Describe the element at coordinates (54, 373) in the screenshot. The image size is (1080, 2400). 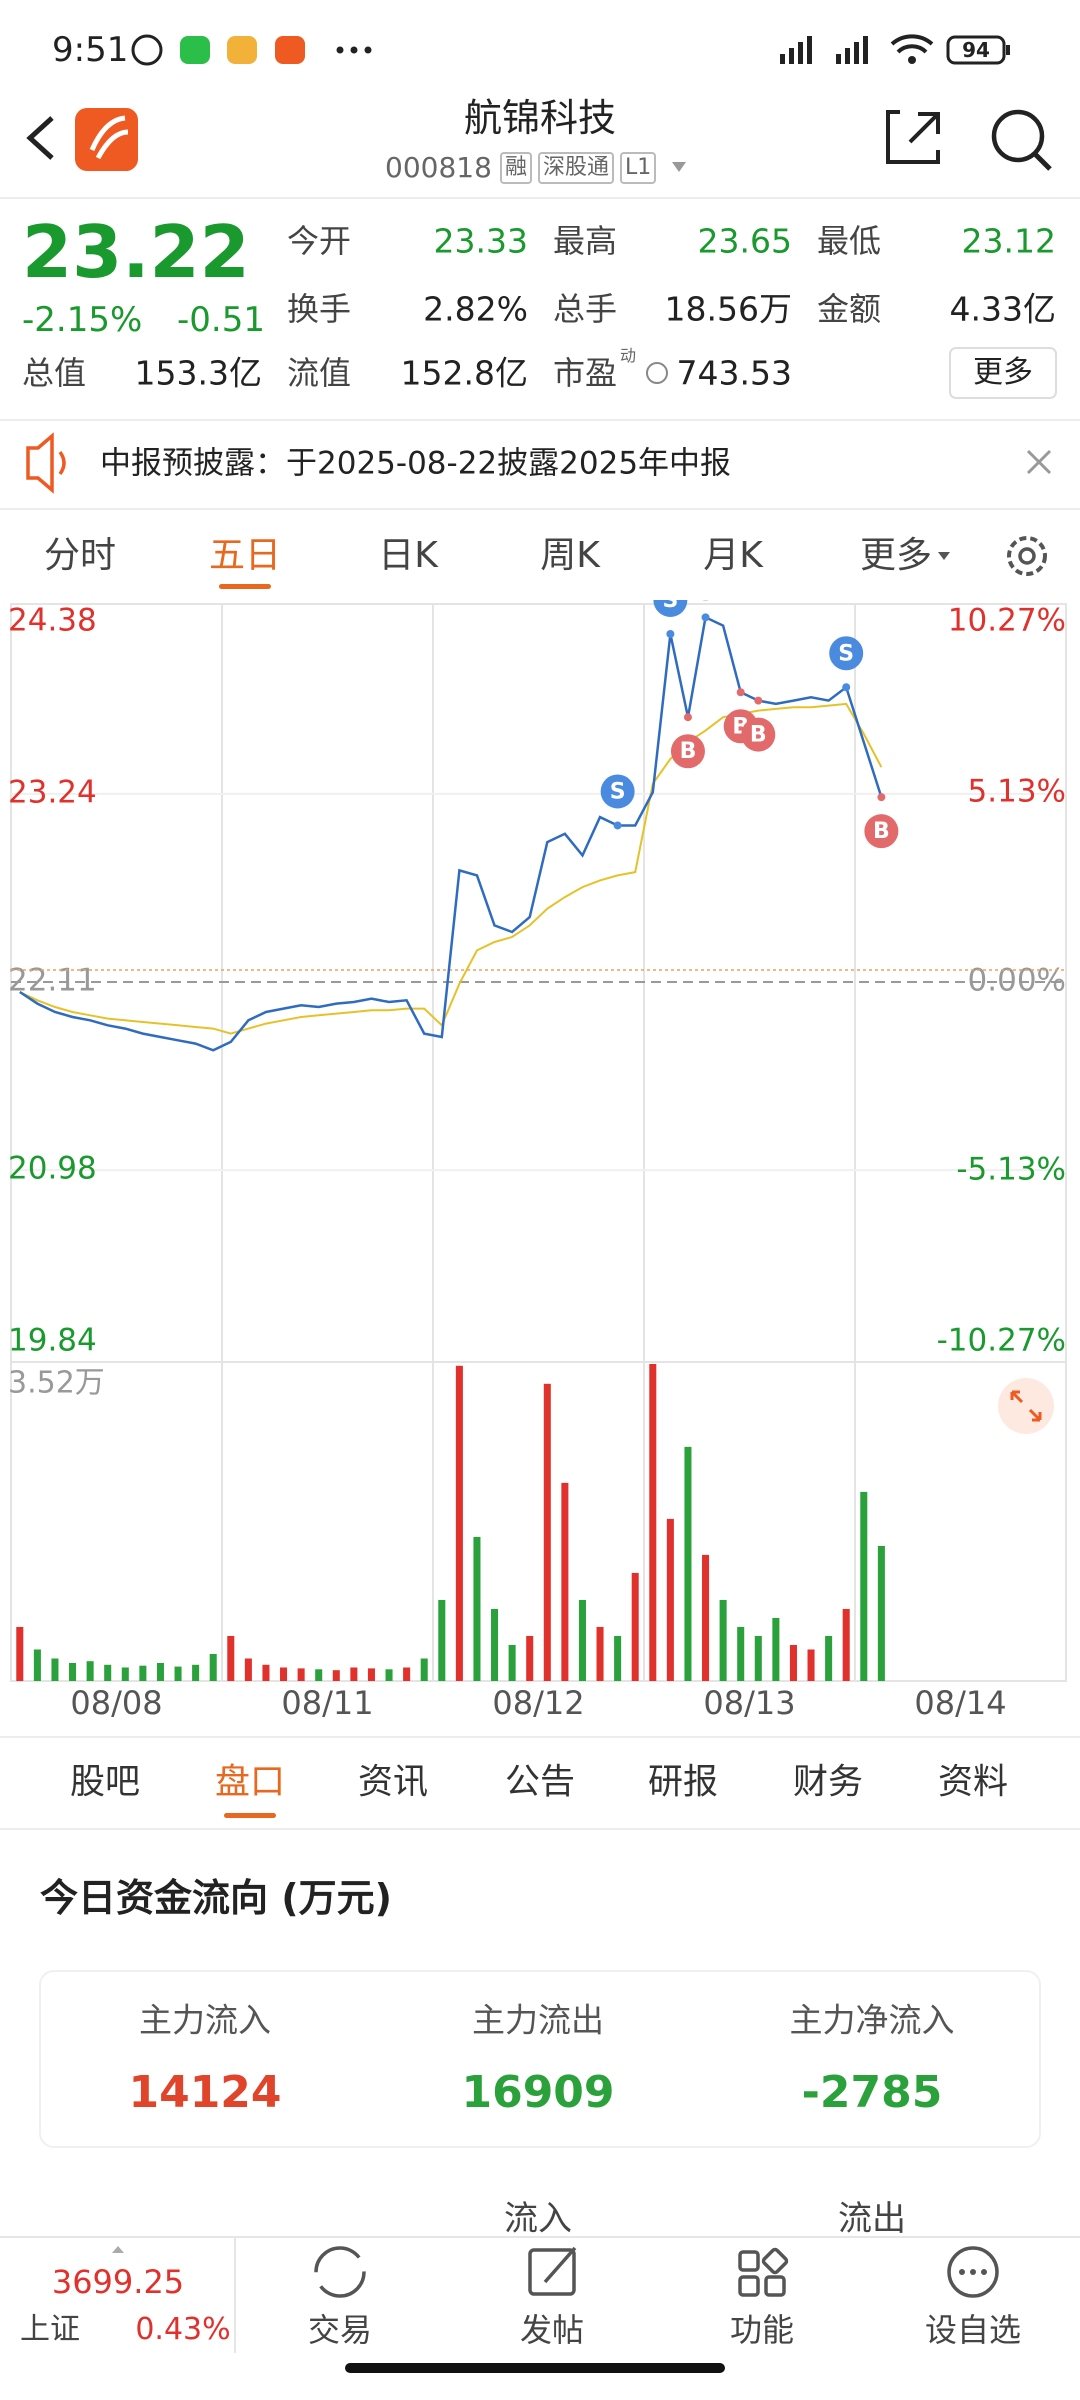
I see `quote-label: 总值` at that location.